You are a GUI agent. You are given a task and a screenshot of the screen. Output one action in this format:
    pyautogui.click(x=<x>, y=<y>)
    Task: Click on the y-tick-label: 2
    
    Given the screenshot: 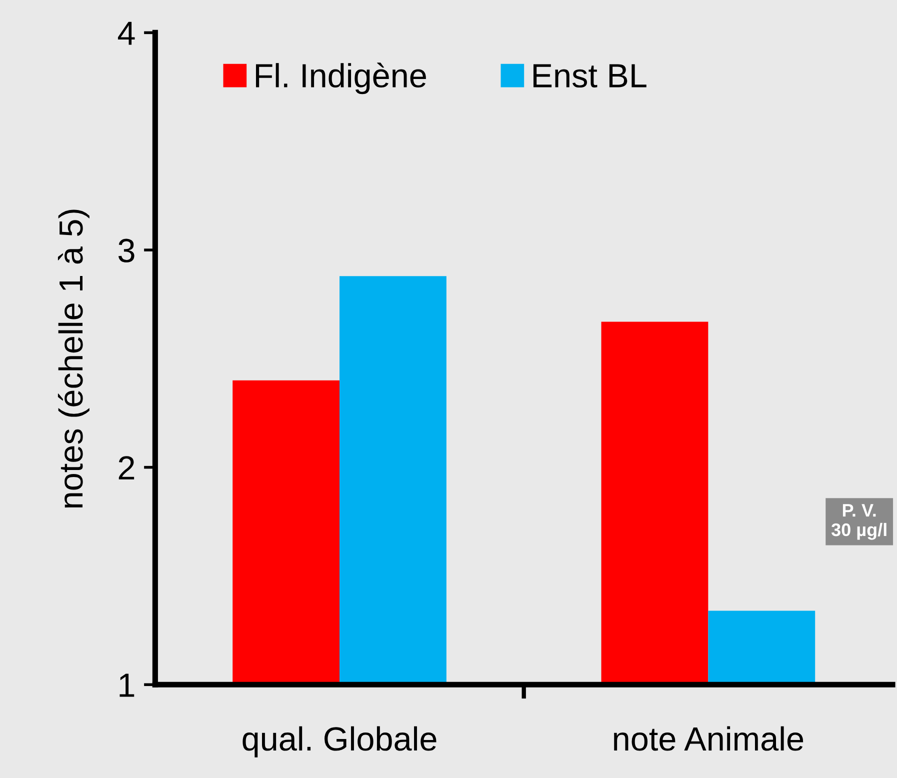 What is the action you would take?
    pyautogui.click(x=126, y=468)
    